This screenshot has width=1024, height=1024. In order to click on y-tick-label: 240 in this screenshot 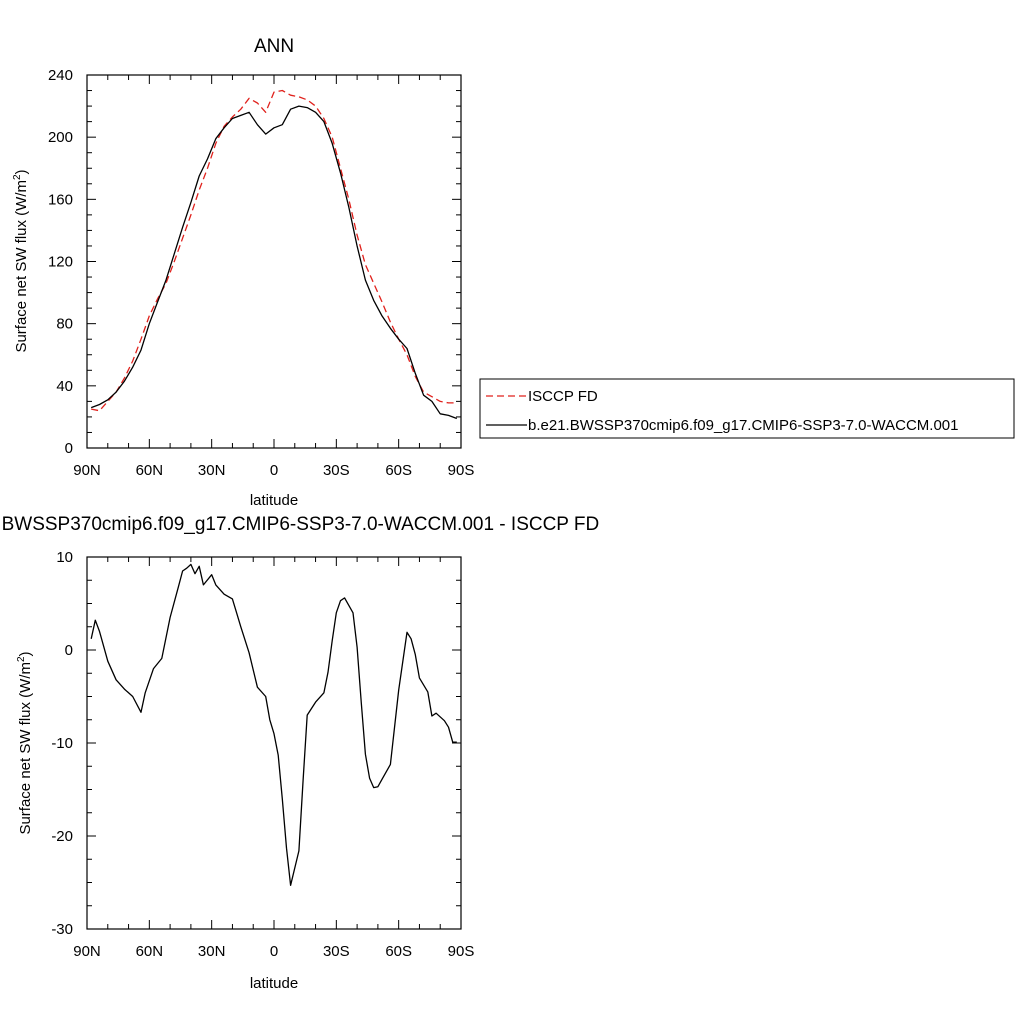, I will do `click(60, 75)`.